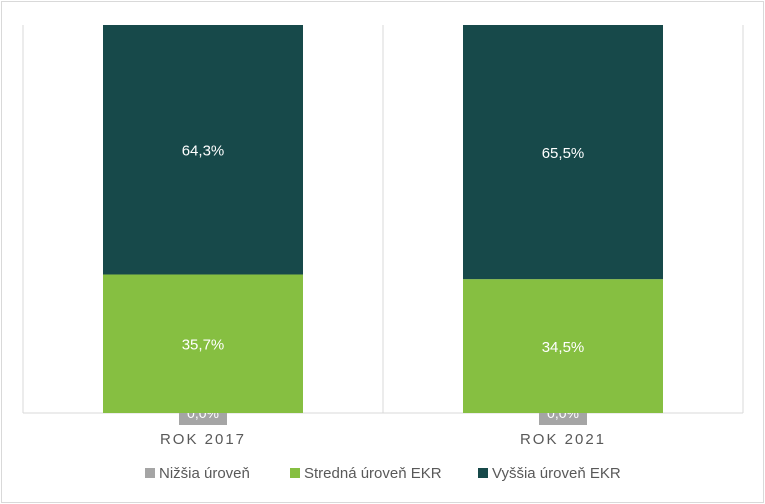 The height and width of the screenshot is (504, 765). What do you see at coordinates (556, 473) in the screenshot?
I see `legend-label: Vyššia úroveň EKR` at bounding box center [556, 473].